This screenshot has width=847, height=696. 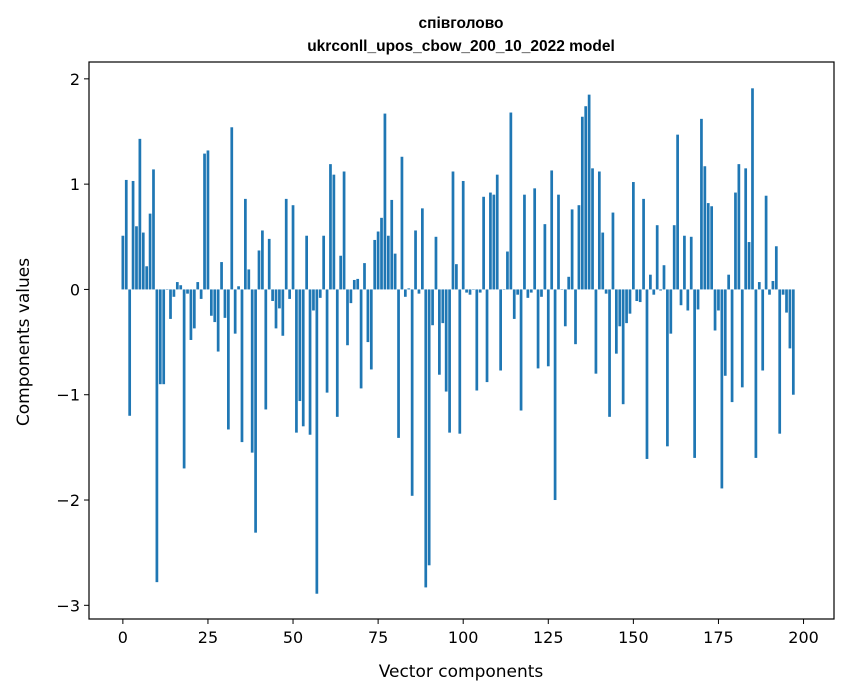 I want to click on chart-subtitle: ukrconll_upos_cbow_200_10_2022 model, so click(x=461, y=46).